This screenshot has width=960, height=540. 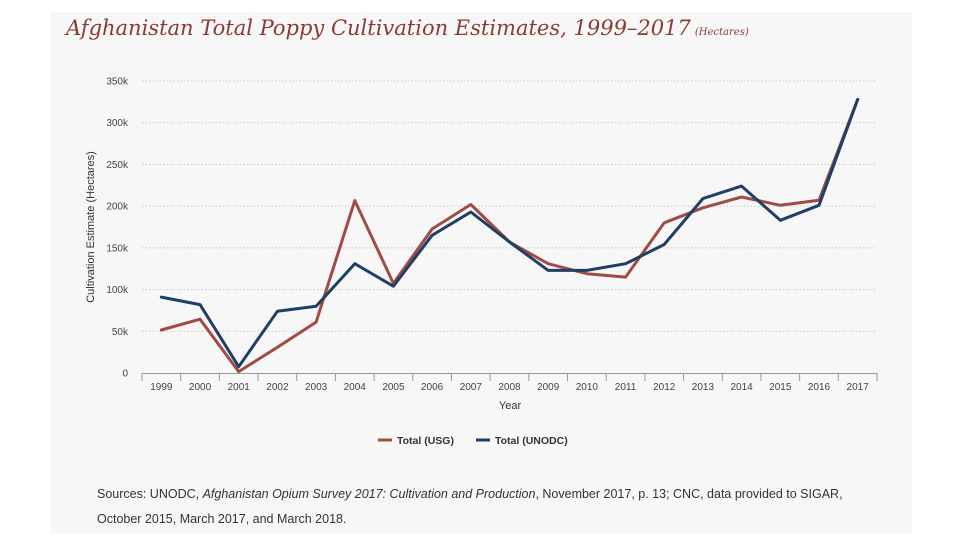 What do you see at coordinates (117, 82) in the screenshot?
I see `y-tick-label: 350k` at bounding box center [117, 82].